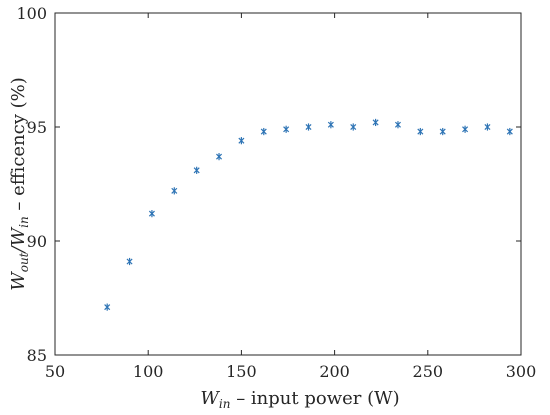 Image resolution: width=550 pixels, height=415 pixels. Describe the element at coordinates (428, 371) in the screenshot. I see `x-tick-label: 250` at that location.